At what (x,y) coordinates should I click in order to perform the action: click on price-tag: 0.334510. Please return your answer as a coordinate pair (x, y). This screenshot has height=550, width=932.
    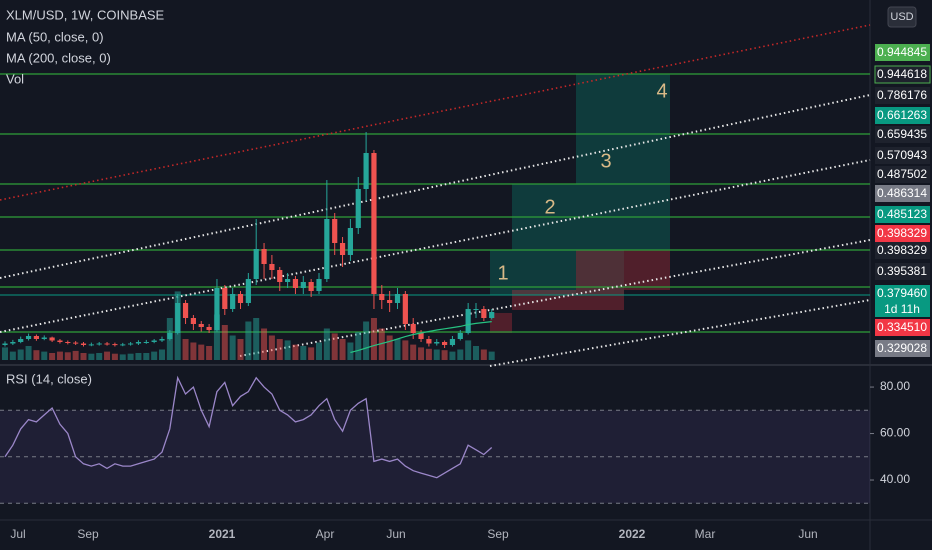
    Looking at the image, I should click on (902, 327).